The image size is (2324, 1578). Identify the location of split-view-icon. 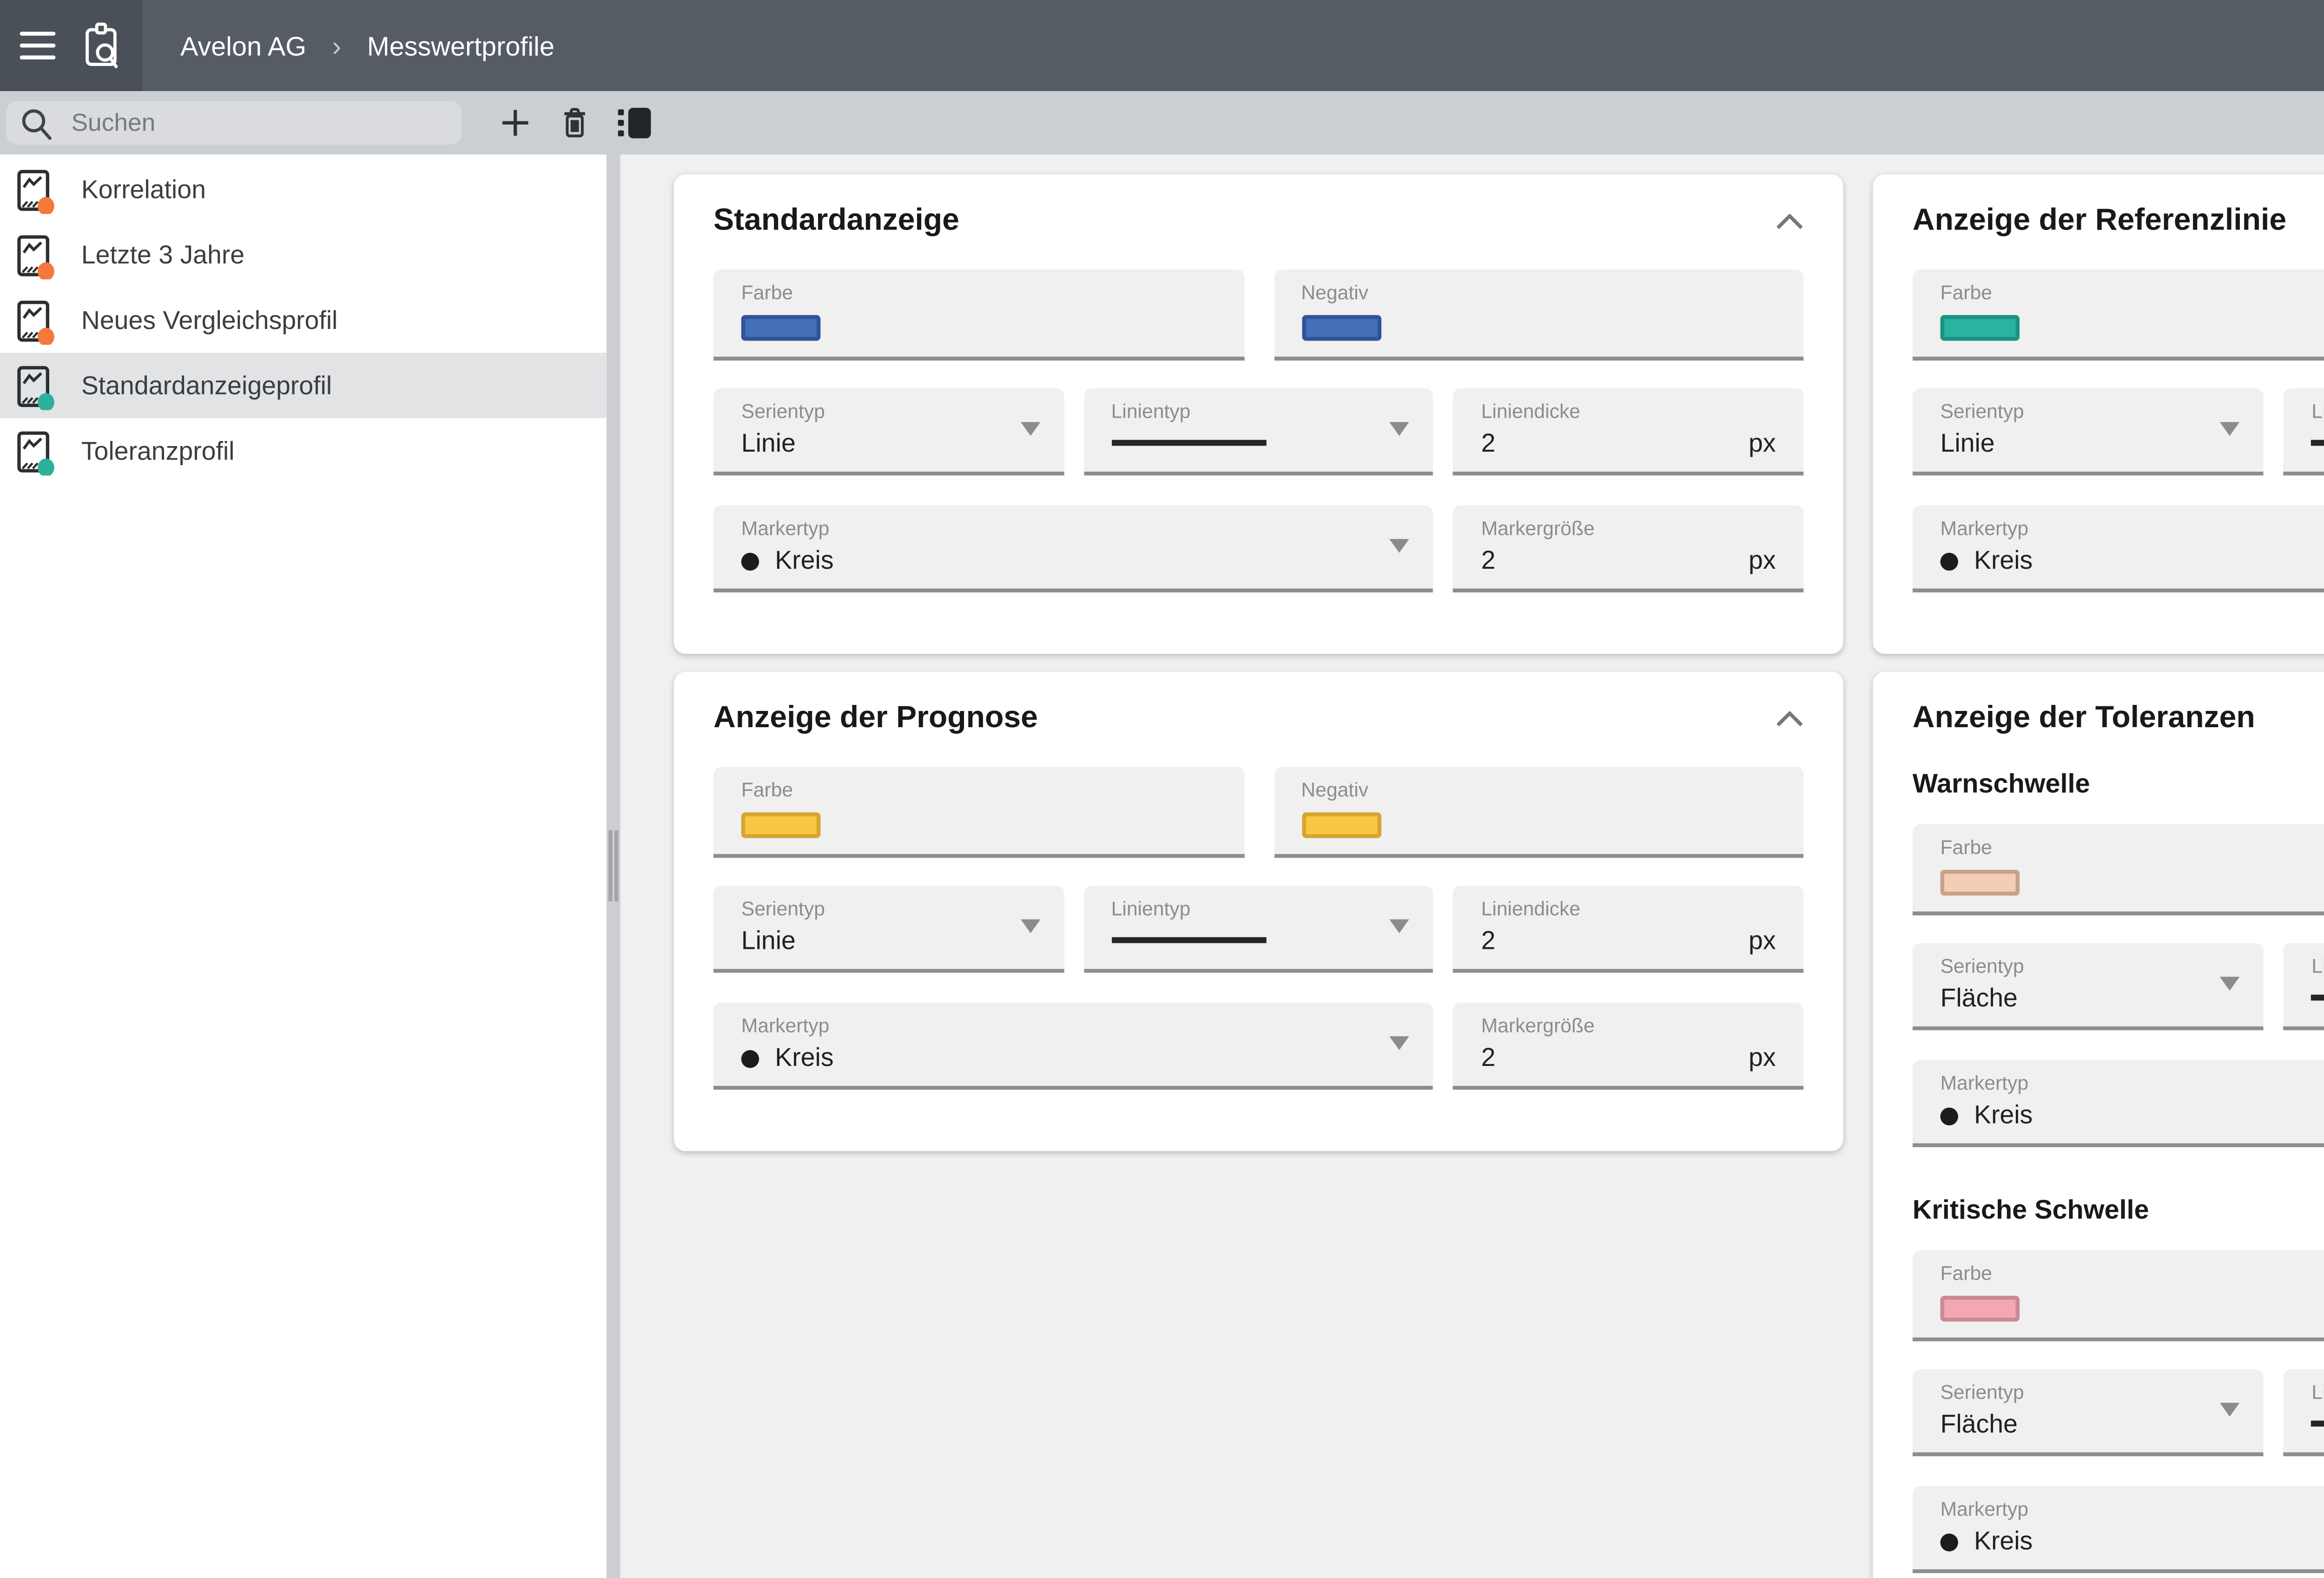
(634, 123).